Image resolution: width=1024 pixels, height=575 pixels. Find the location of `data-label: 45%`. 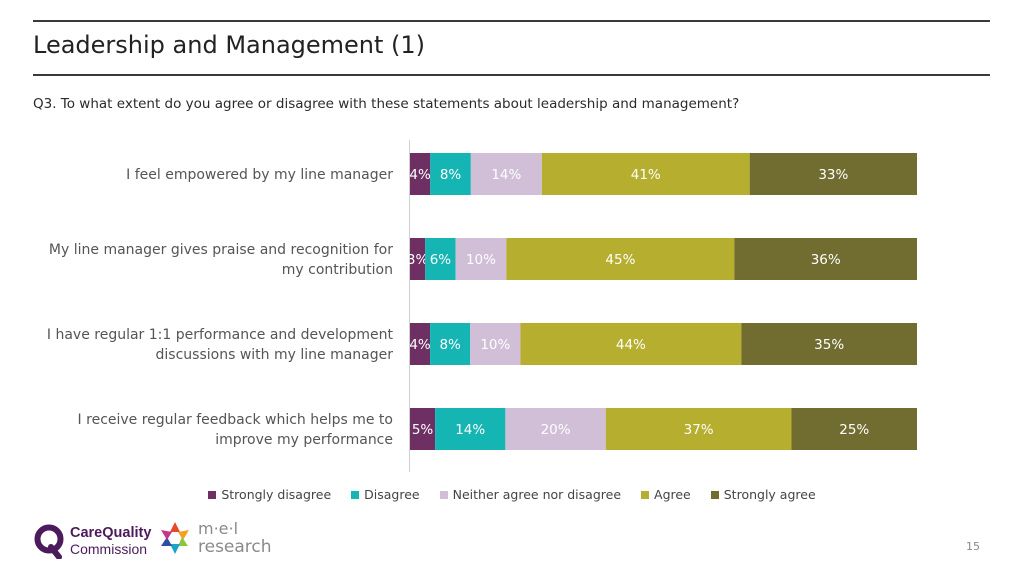

data-label: 45% is located at coordinates (620, 260).